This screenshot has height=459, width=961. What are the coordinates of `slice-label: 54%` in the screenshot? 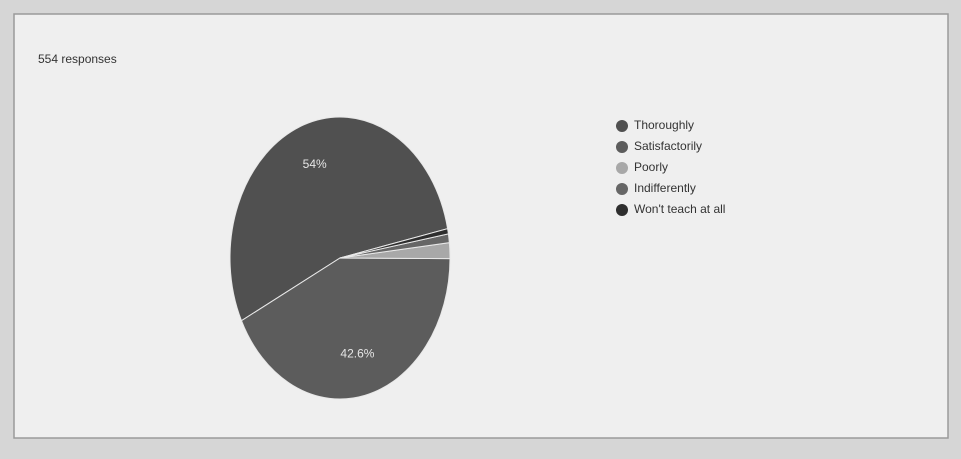 It's located at (315, 164).